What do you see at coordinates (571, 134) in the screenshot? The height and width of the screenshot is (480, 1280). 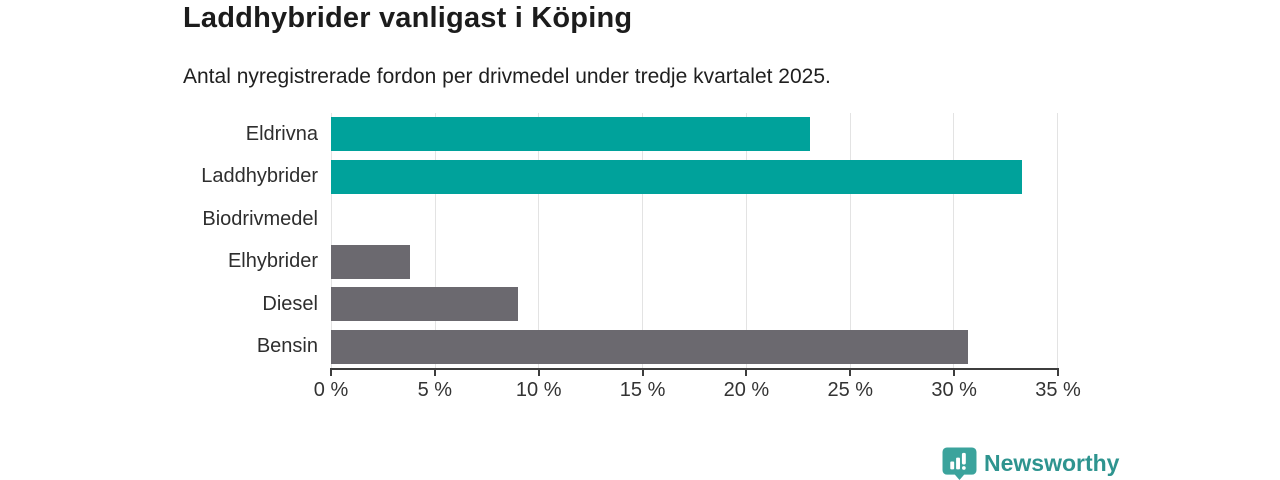 I see `bar-eldrivna` at bounding box center [571, 134].